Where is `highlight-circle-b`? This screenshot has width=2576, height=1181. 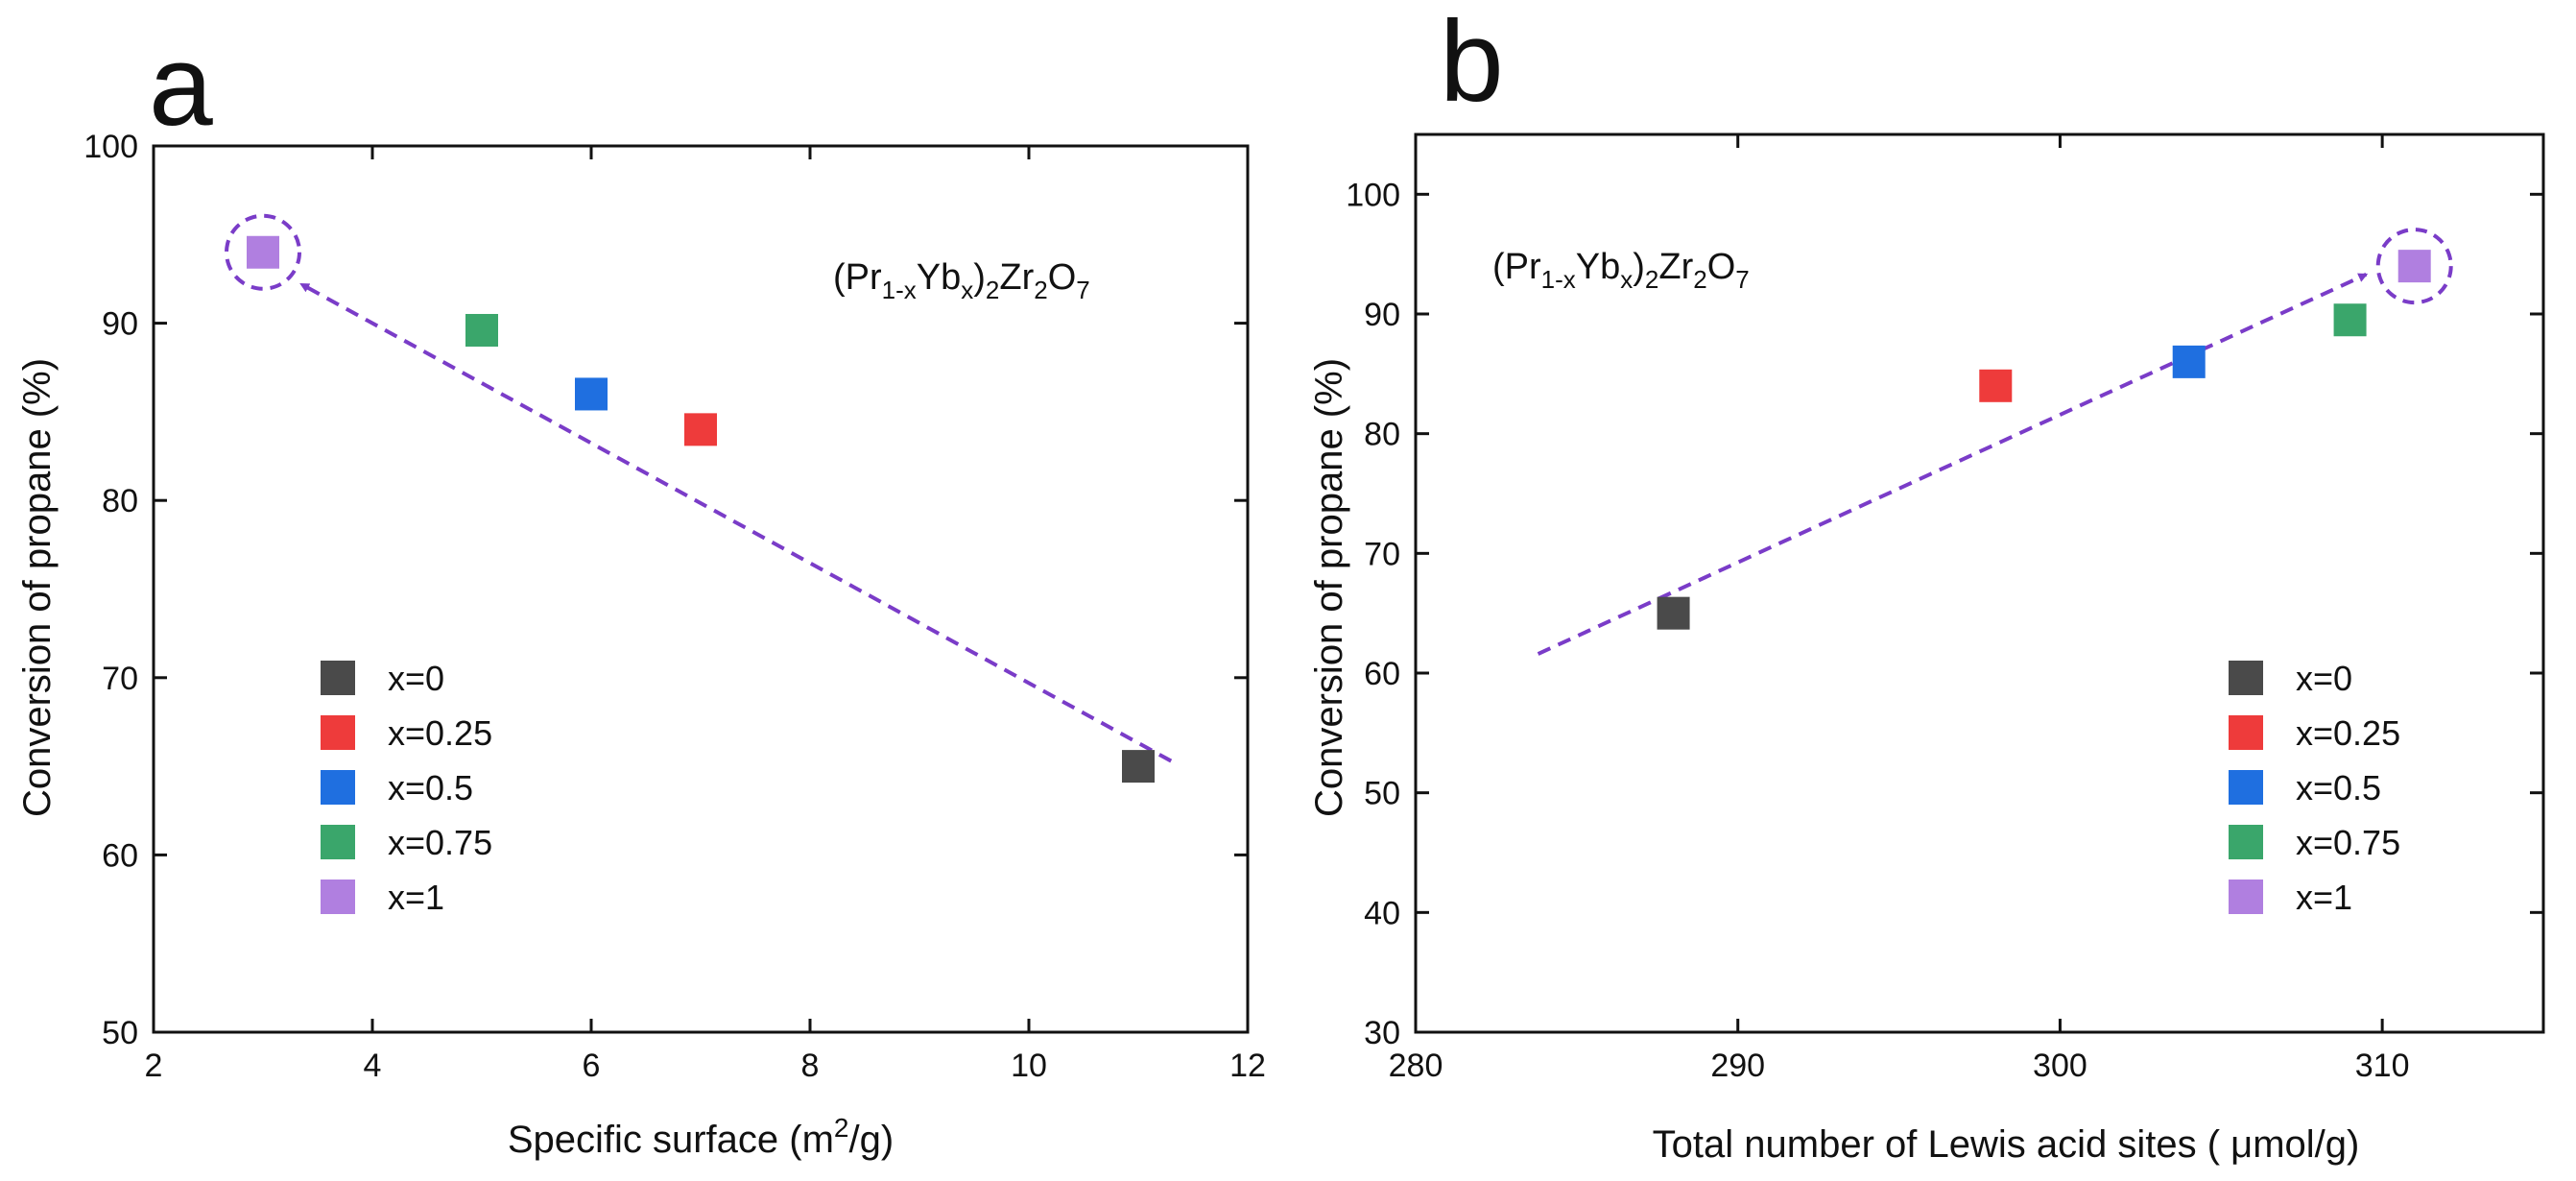 highlight-circle-b is located at coordinates (2414, 266).